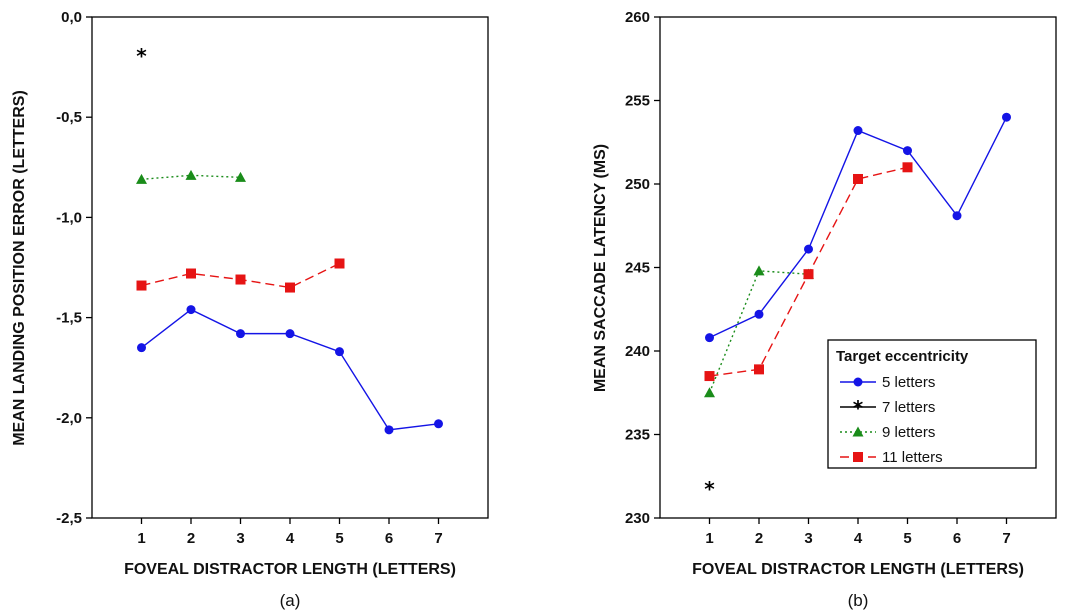  Describe the element at coordinates (637, 435) in the screenshot. I see `y-tick-label: 235` at that location.